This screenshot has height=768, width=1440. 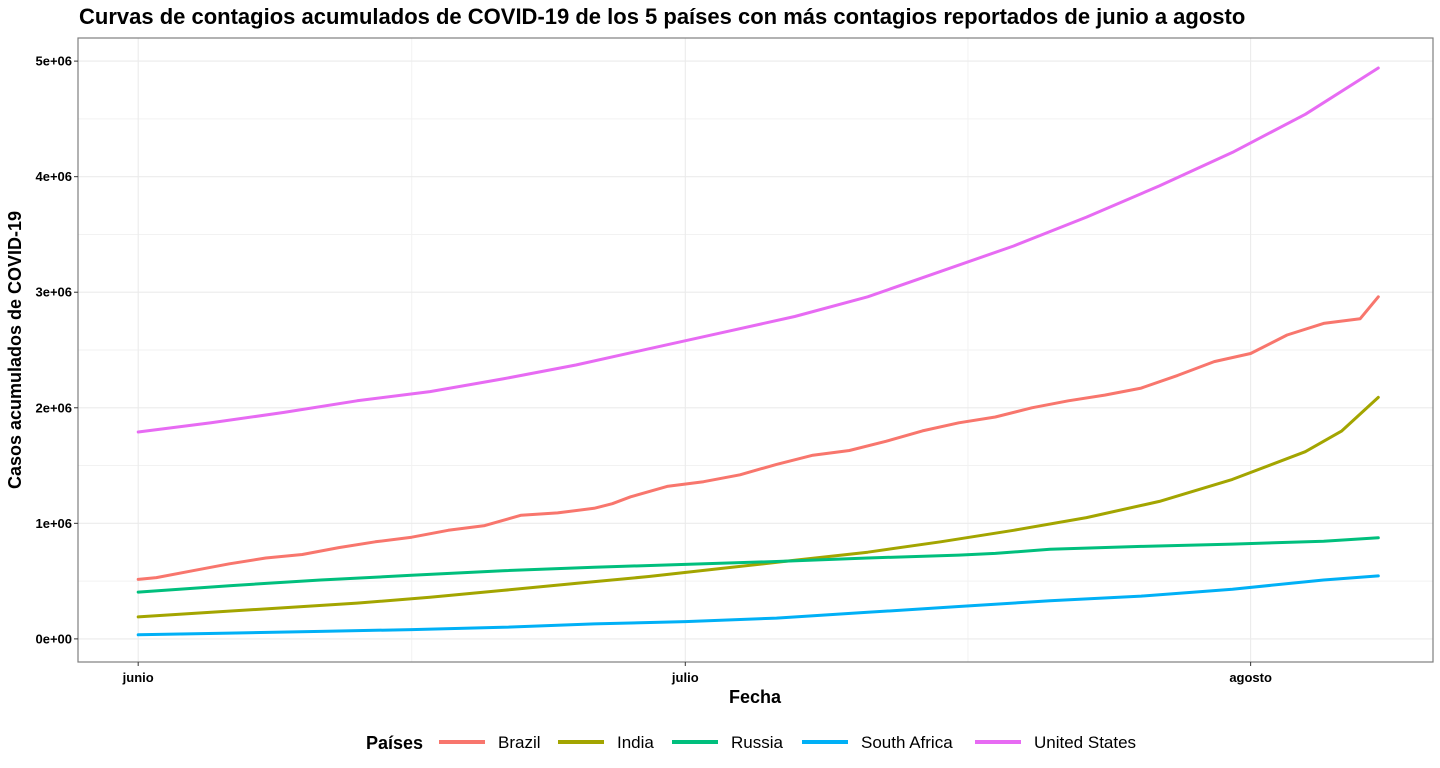 I want to click on series-line-russia, so click(x=758, y=565).